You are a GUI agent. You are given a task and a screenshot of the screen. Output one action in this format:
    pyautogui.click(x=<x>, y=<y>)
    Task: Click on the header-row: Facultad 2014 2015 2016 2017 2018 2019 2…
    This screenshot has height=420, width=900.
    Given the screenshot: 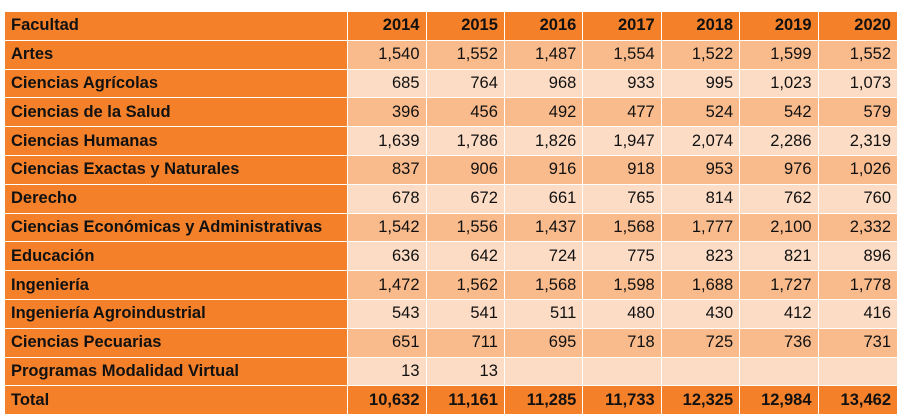 What is the action you would take?
    pyautogui.click(x=451, y=26)
    